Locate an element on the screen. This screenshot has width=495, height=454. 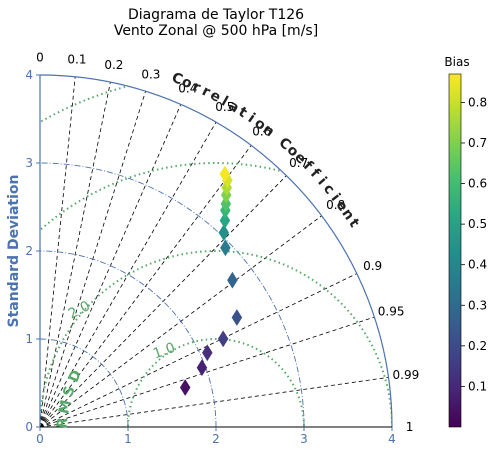
correlation-tick-label: 0.1 is located at coordinates (76, 59).